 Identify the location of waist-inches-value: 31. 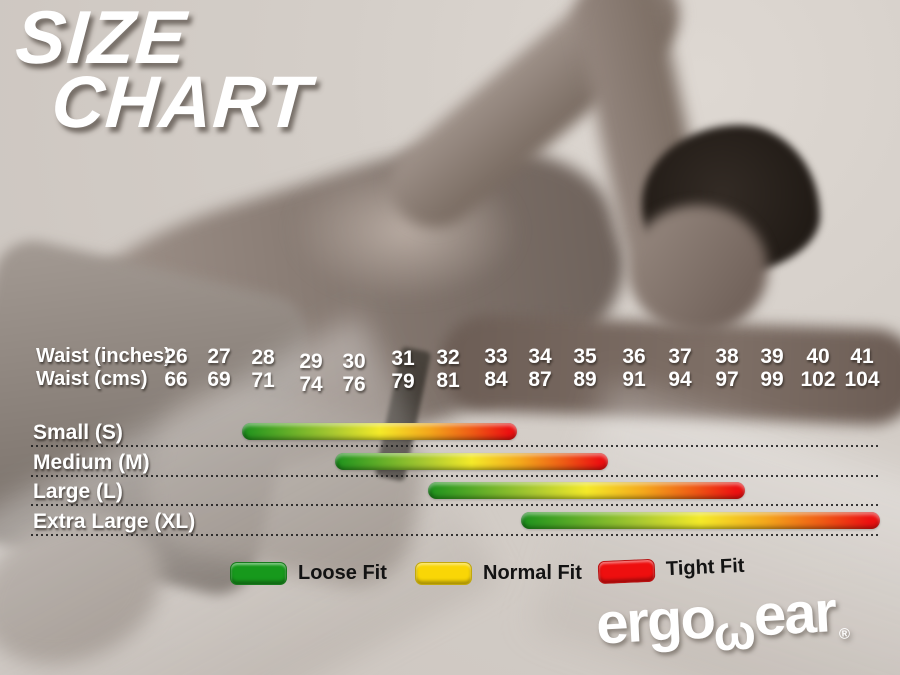
(403, 358).